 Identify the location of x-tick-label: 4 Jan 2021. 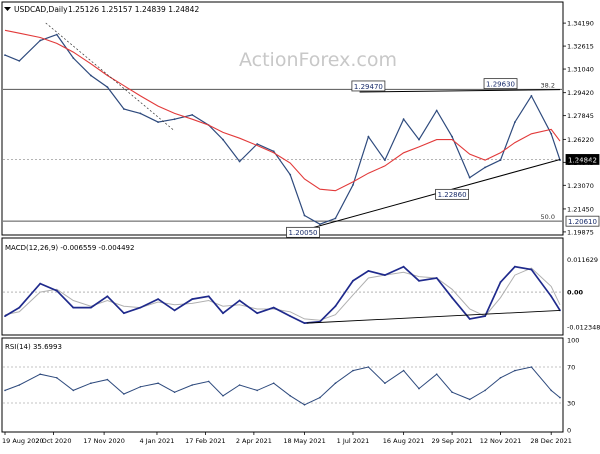
(157, 441).